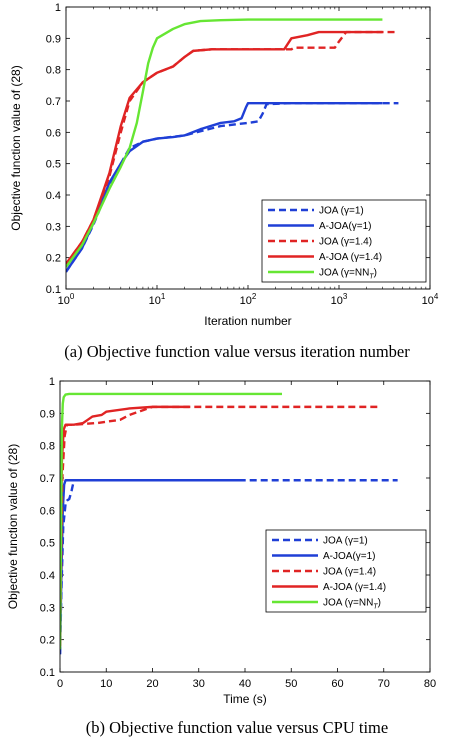  Describe the element at coordinates (125, 526) in the screenshot. I see `series-line-red-solid` at that location.